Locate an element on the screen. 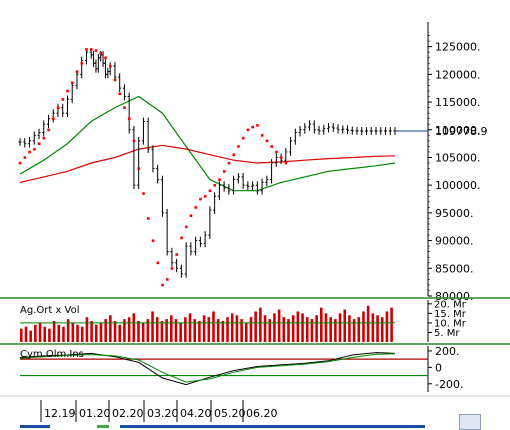 The height and width of the screenshot is (430, 510). oscillator-tick-label: -200. is located at coordinates (449, 384).